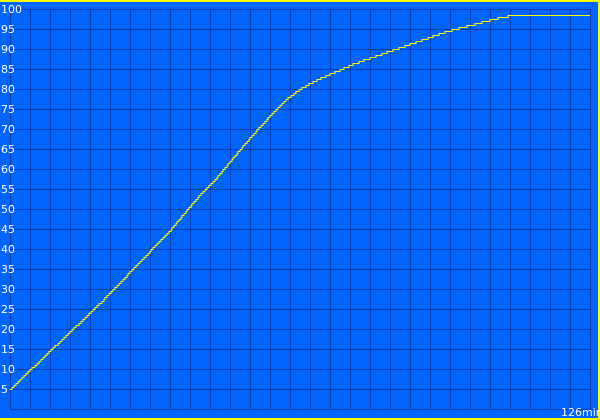 Image resolution: width=600 pixels, height=420 pixels. What do you see at coordinates (11, 199) in the screenshot?
I see `y-tick-labels: 5 10 15 20 25 30 35 40 45 50 55 60 65 70 75 80 85 90 95 100` at bounding box center [11, 199].